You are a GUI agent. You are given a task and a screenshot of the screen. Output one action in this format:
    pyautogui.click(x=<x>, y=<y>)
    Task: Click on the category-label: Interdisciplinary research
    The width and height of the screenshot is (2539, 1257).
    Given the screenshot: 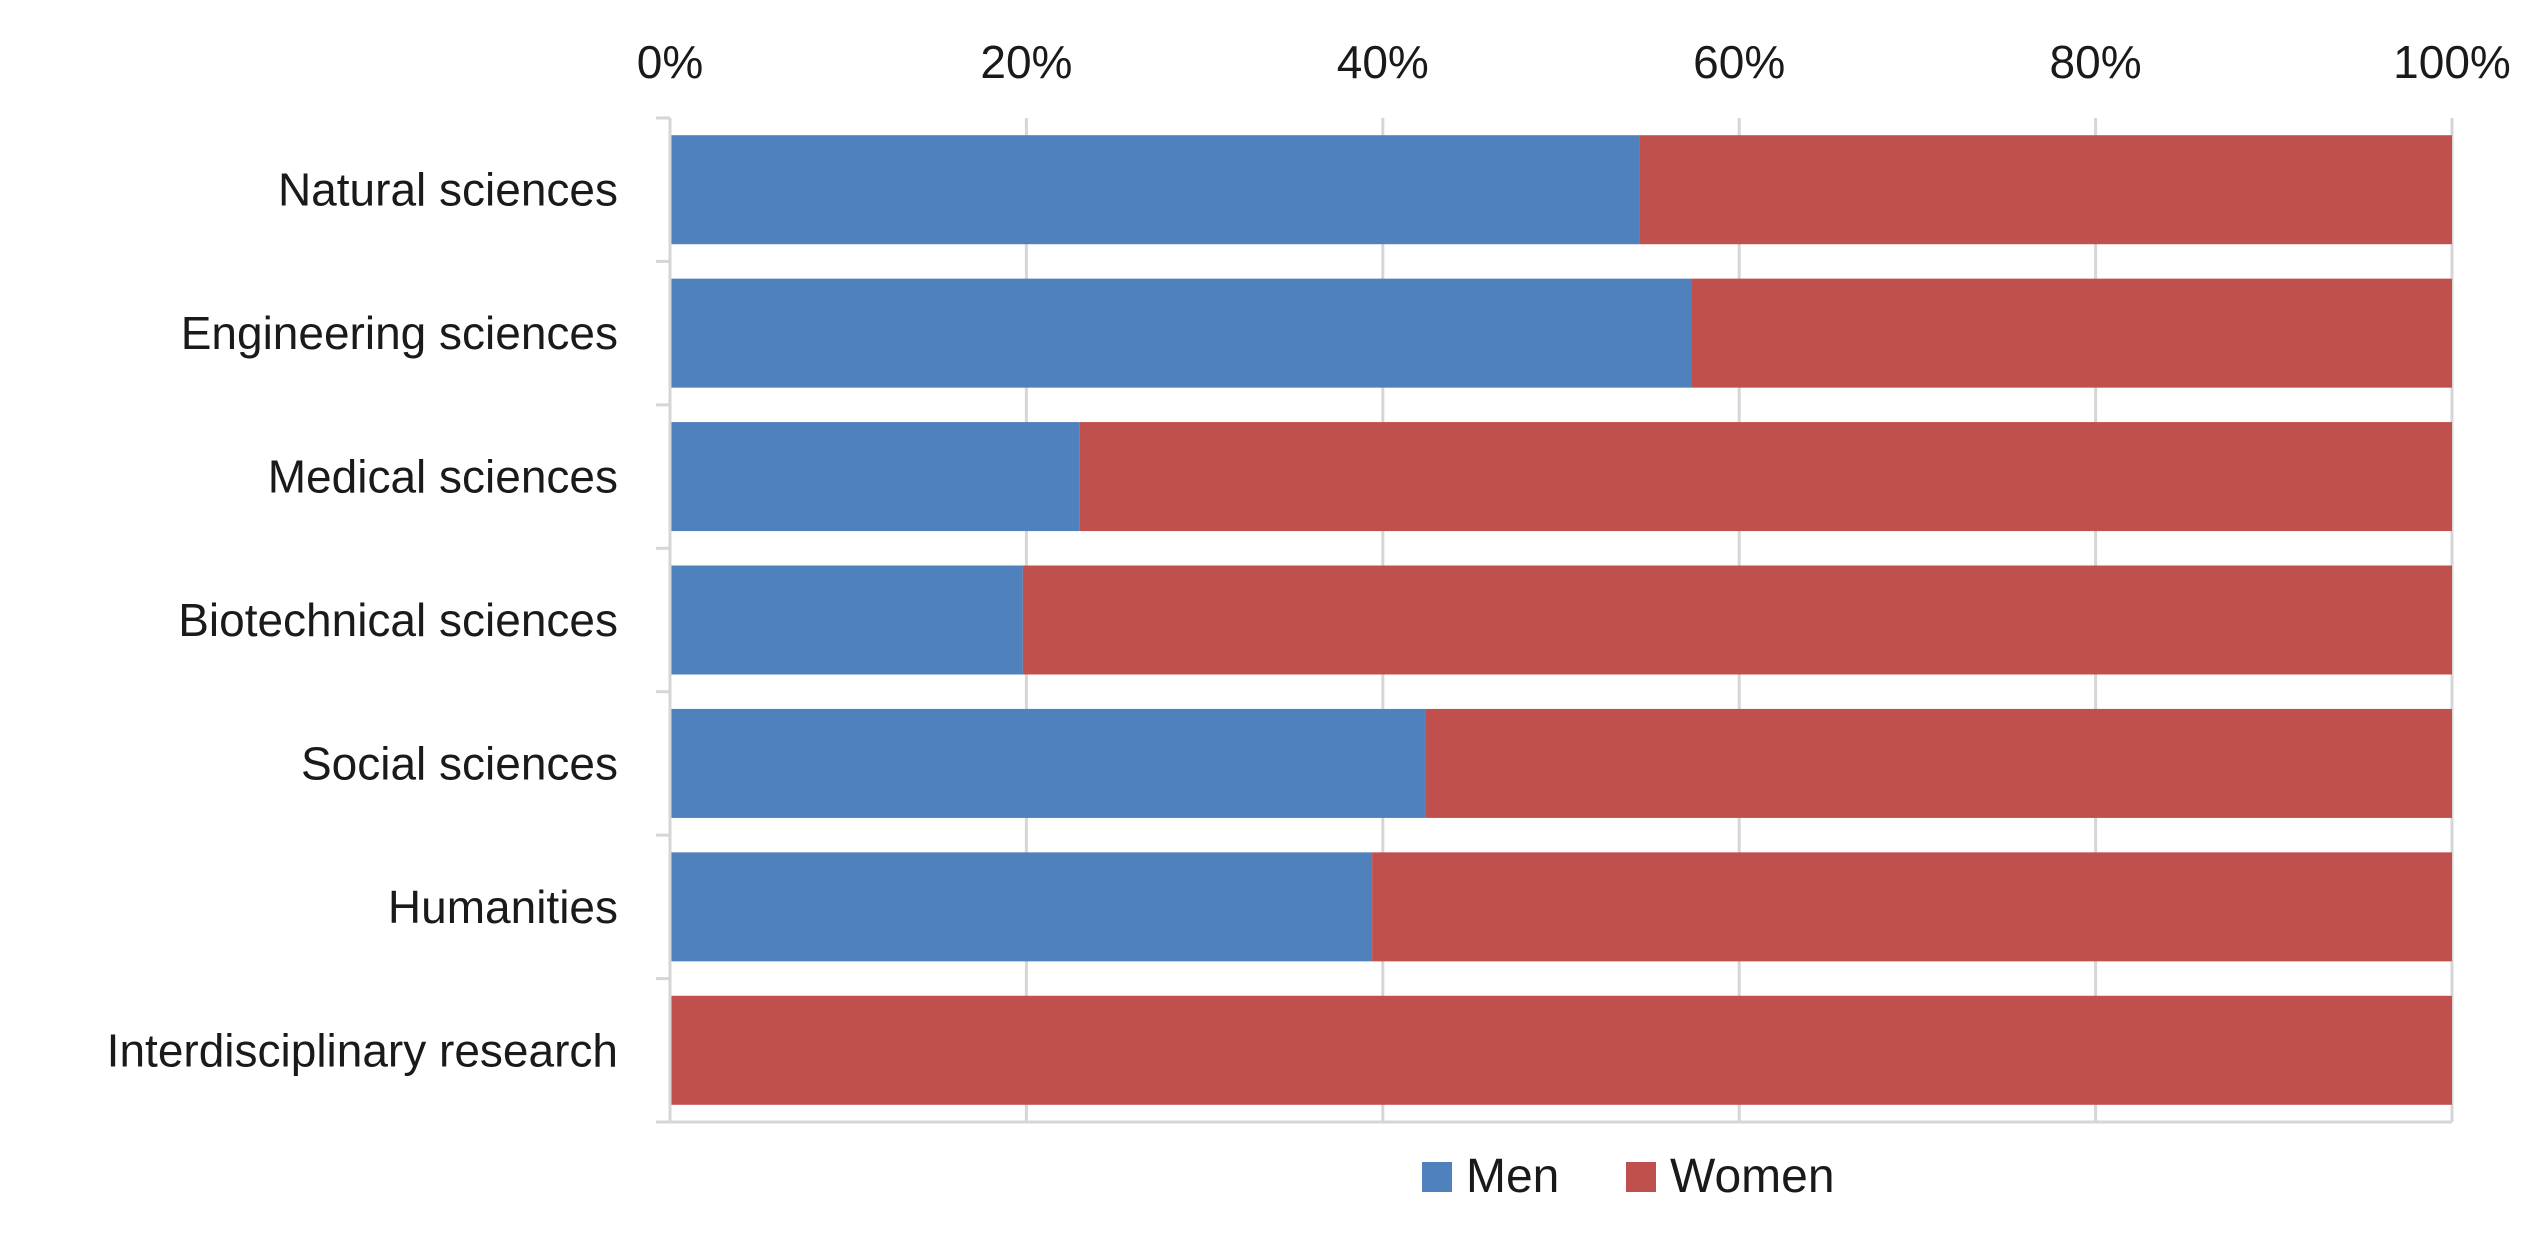 What is the action you would take?
    pyautogui.click(x=362, y=1050)
    